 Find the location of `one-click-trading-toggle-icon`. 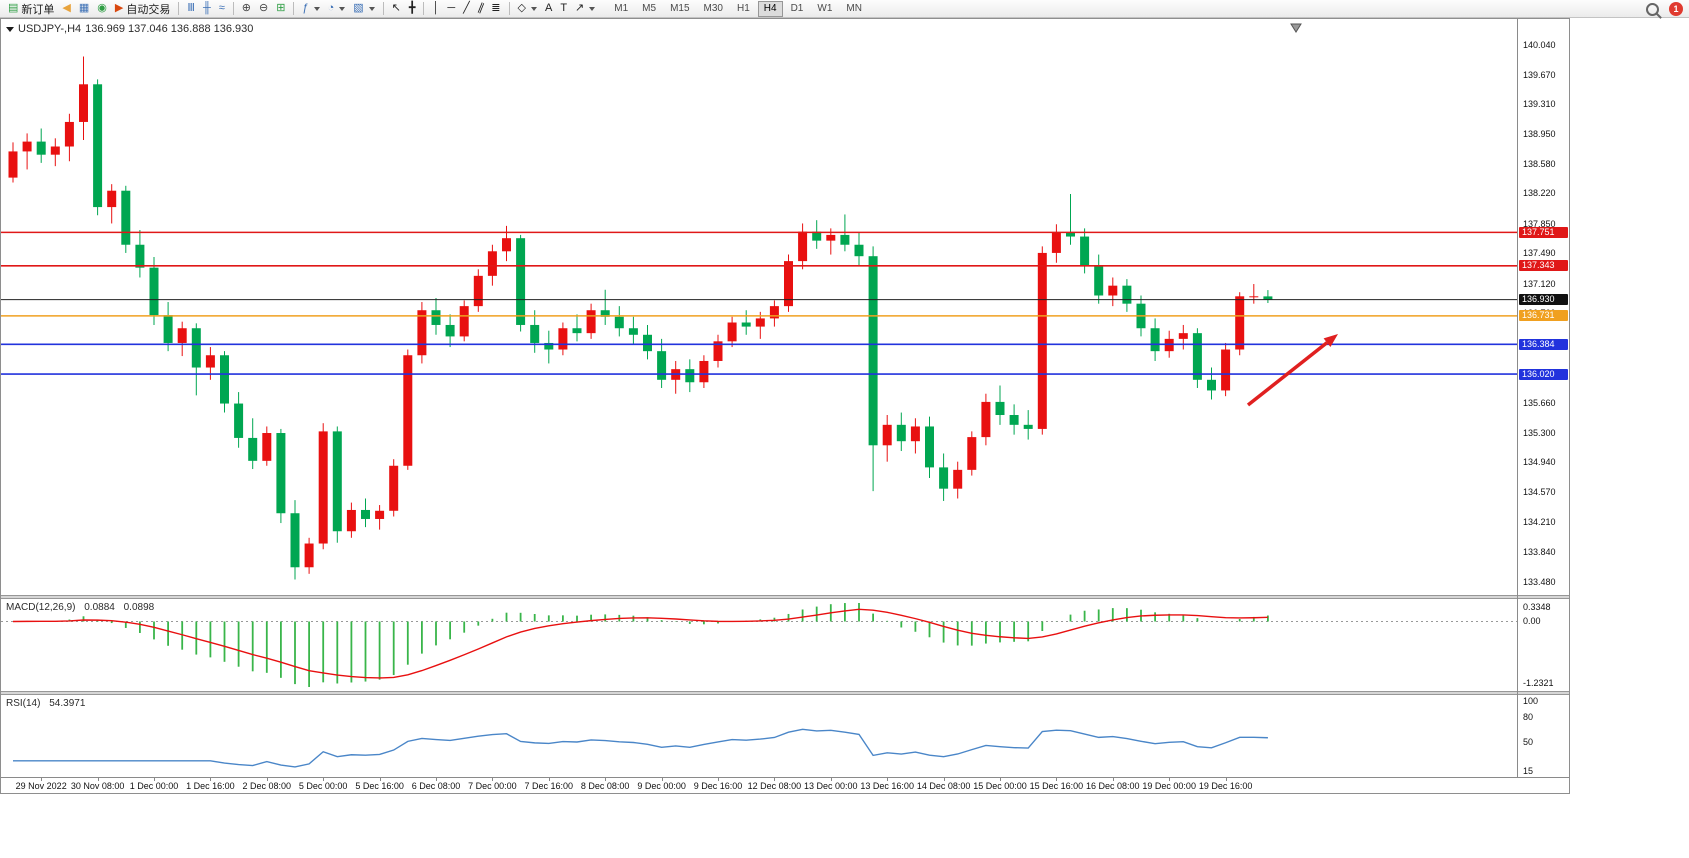

one-click-trading-toggle-icon is located at coordinates (10, 29).